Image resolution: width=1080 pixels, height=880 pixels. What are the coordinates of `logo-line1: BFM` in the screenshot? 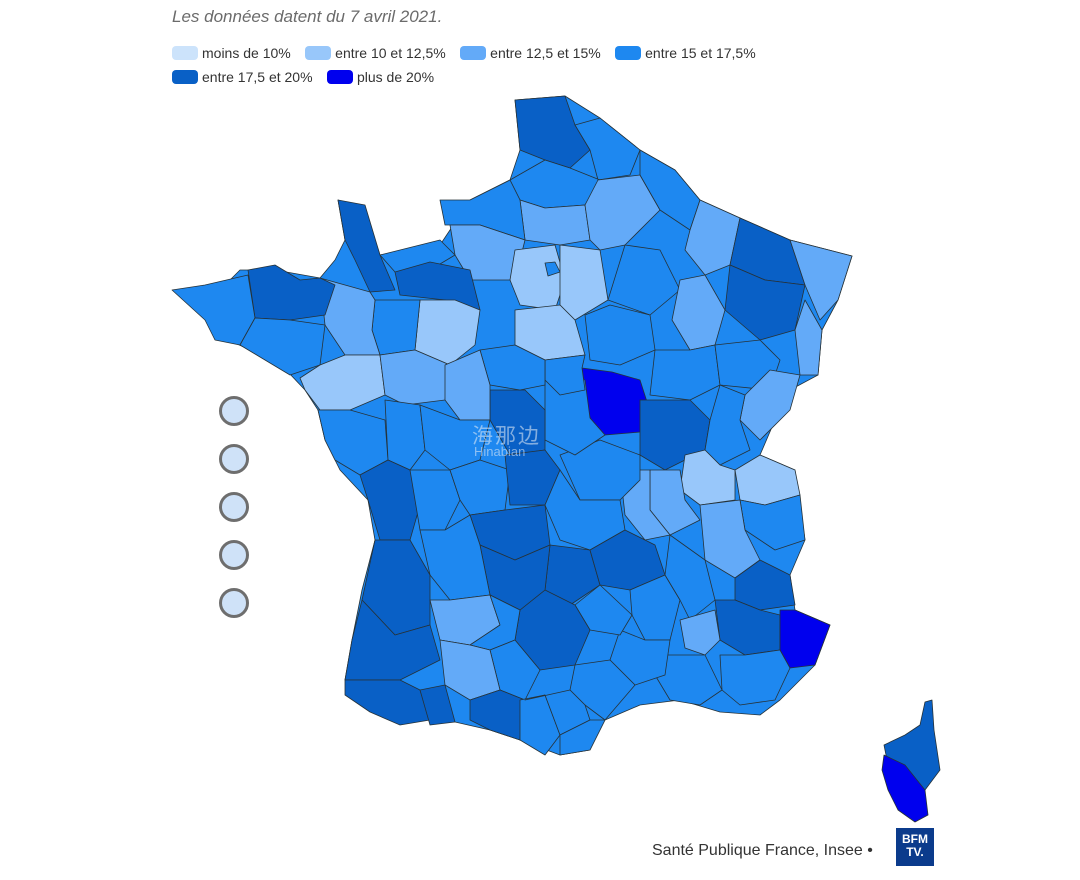 It's located at (915, 839).